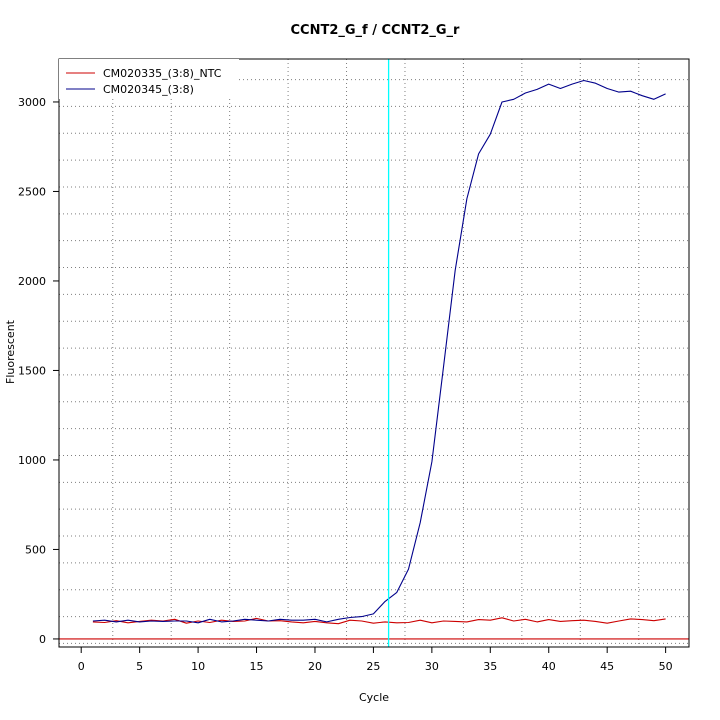 This screenshot has width=720, height=720. Describe the element at coordinates (373, 666) in the screenshot. I see `x-tick-label: 25` at that location.